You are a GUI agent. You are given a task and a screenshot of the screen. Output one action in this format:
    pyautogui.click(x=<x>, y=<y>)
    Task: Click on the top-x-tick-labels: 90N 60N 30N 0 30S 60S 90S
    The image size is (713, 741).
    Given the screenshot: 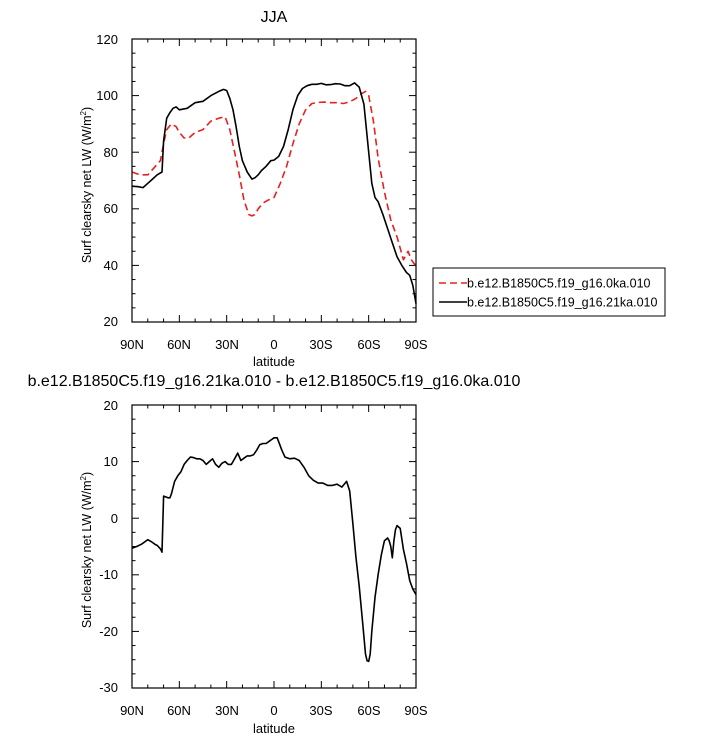 What is the action you would take?
    pyautogui.click(x=274, y=344)
    